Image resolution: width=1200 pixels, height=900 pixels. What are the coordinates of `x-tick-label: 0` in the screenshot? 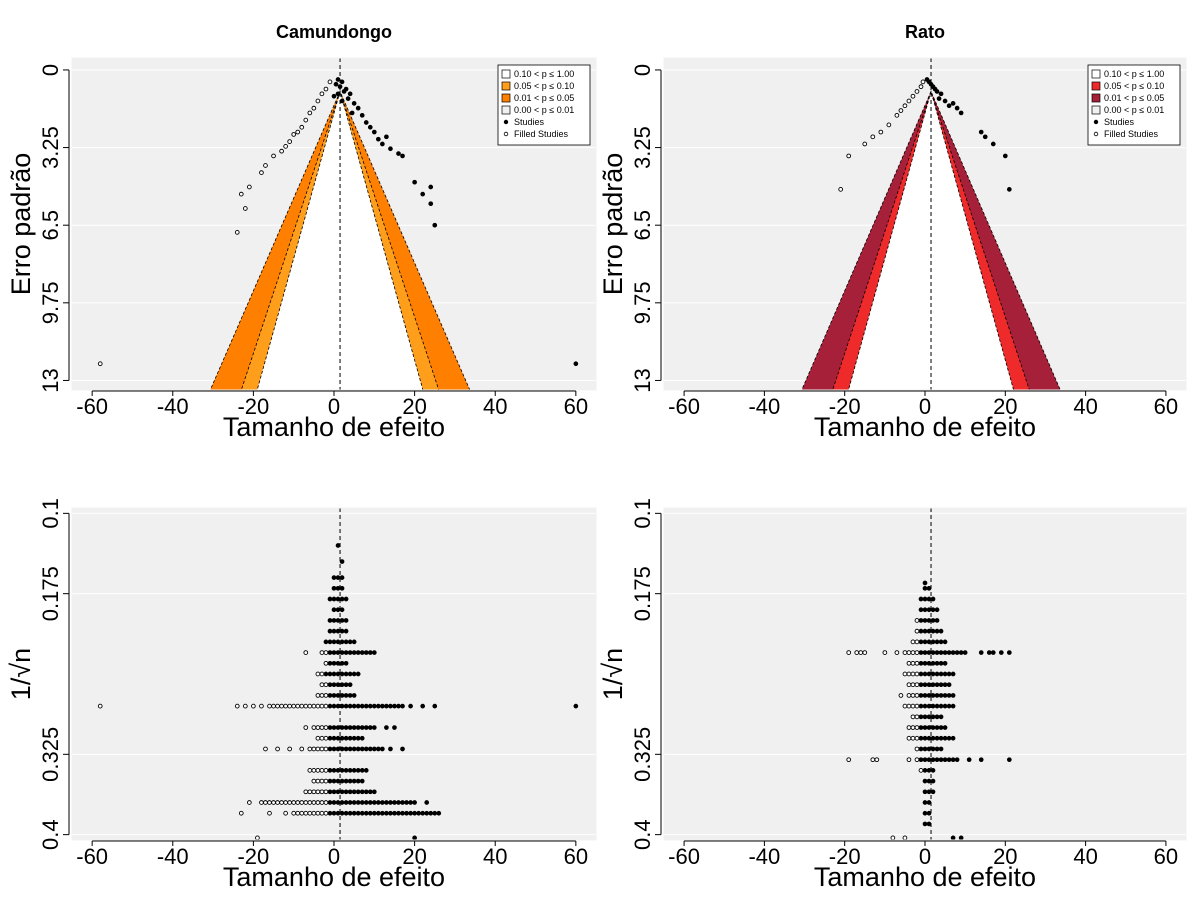 It's located at (334, 406).